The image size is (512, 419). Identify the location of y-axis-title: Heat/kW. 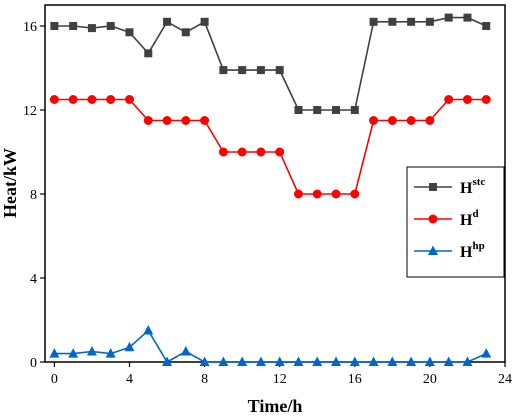
(10, 183).